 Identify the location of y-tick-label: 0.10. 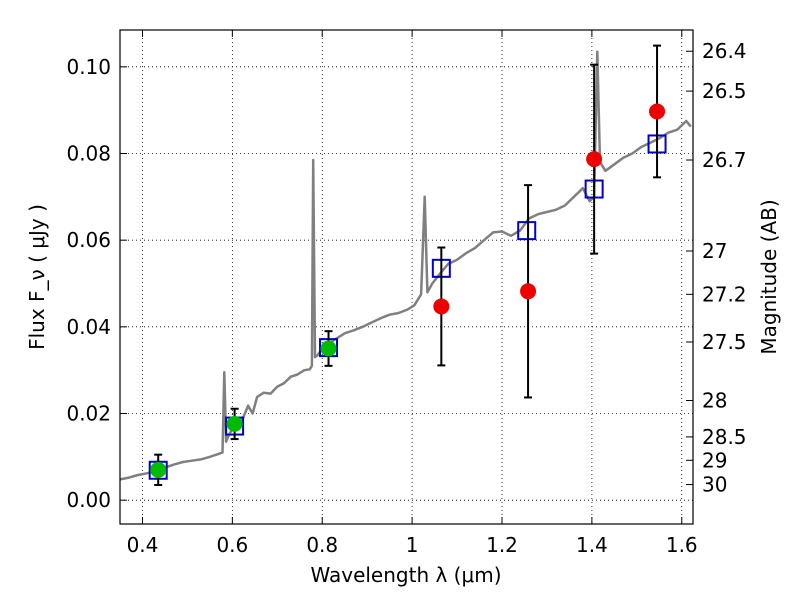
(88, 67).